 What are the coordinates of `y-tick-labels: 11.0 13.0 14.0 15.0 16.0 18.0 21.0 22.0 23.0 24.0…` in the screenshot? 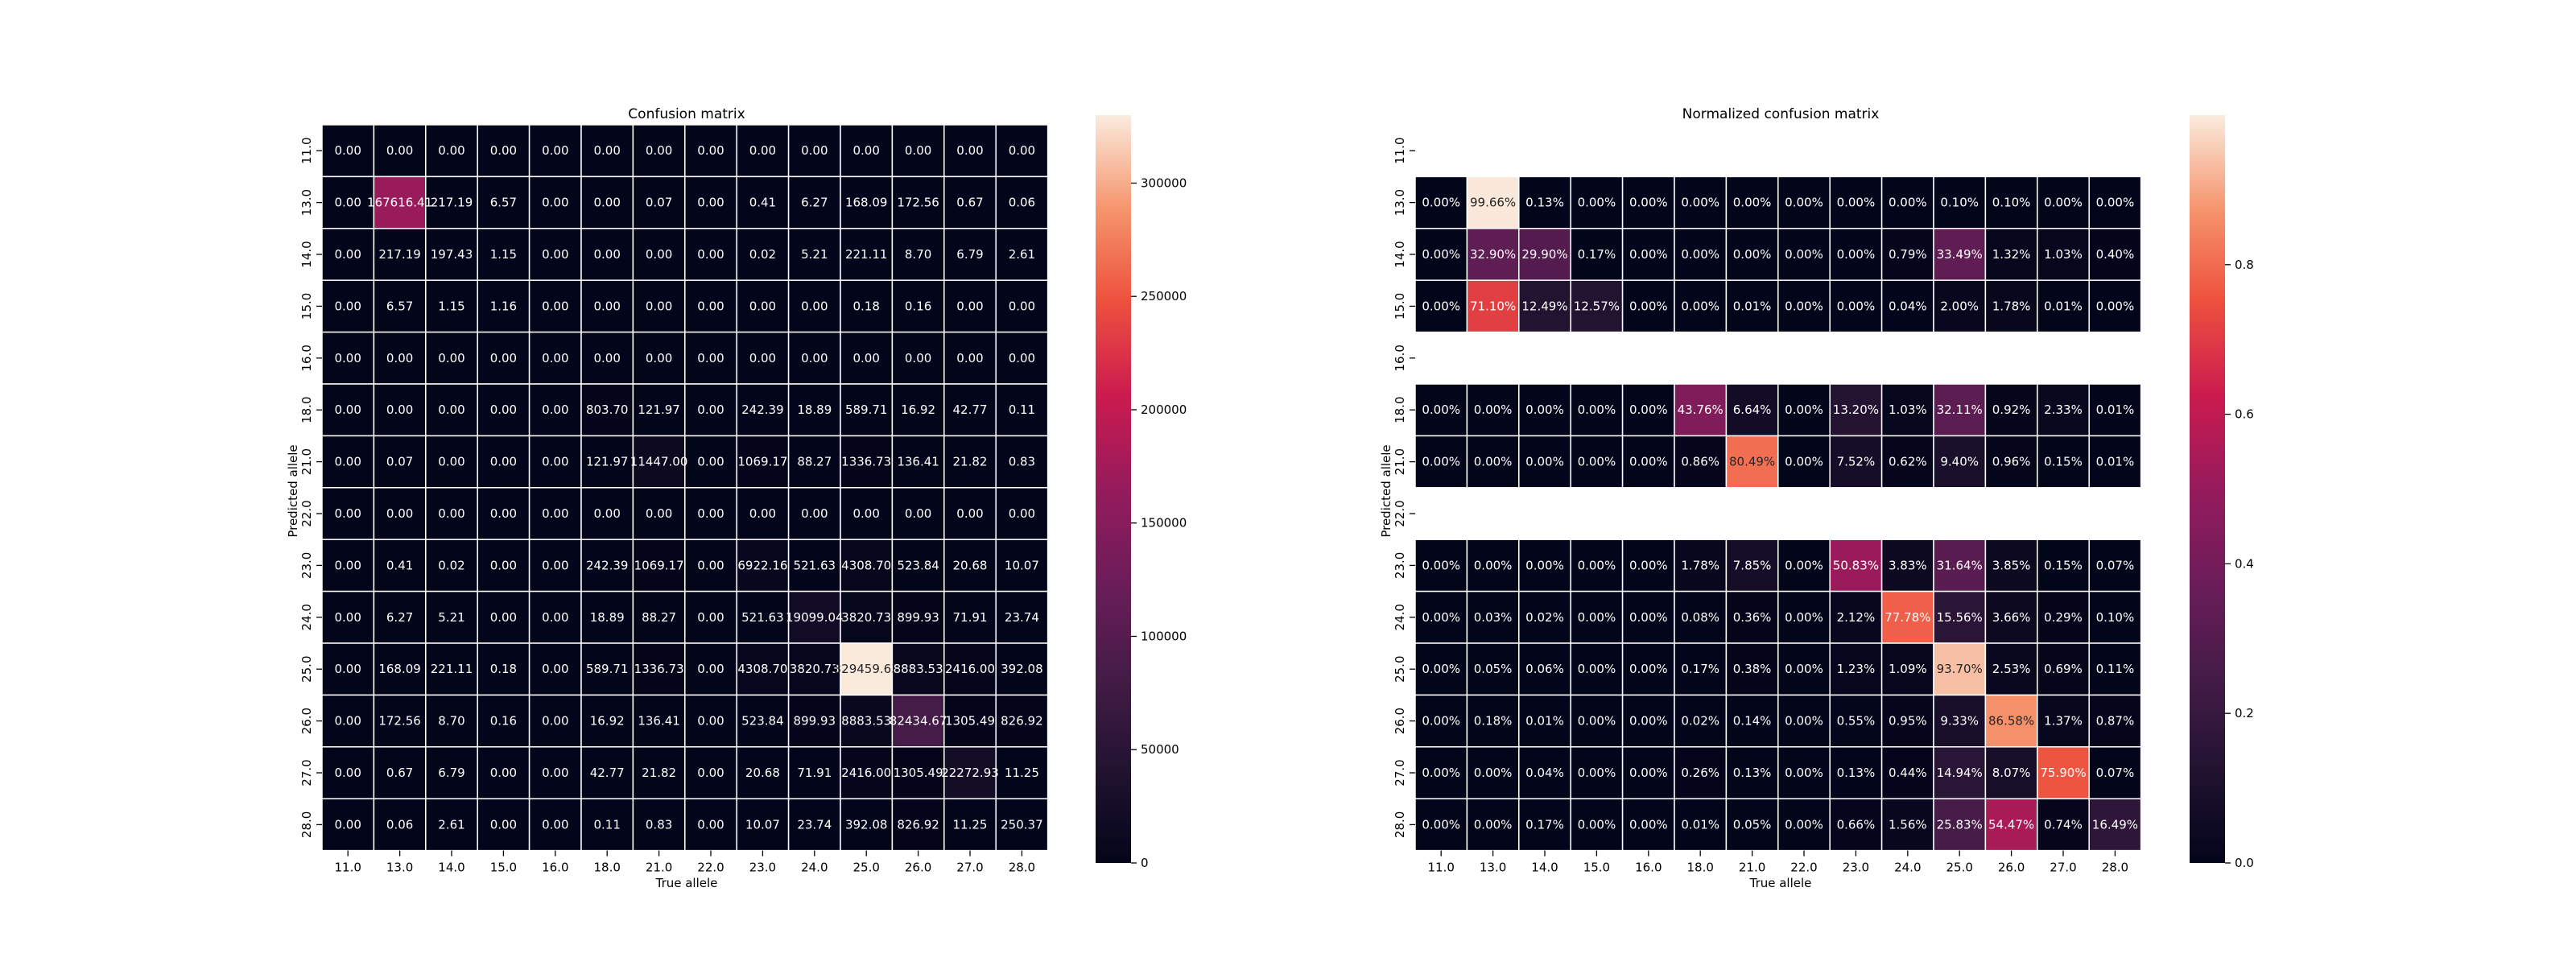 It's located at (1404, 487).